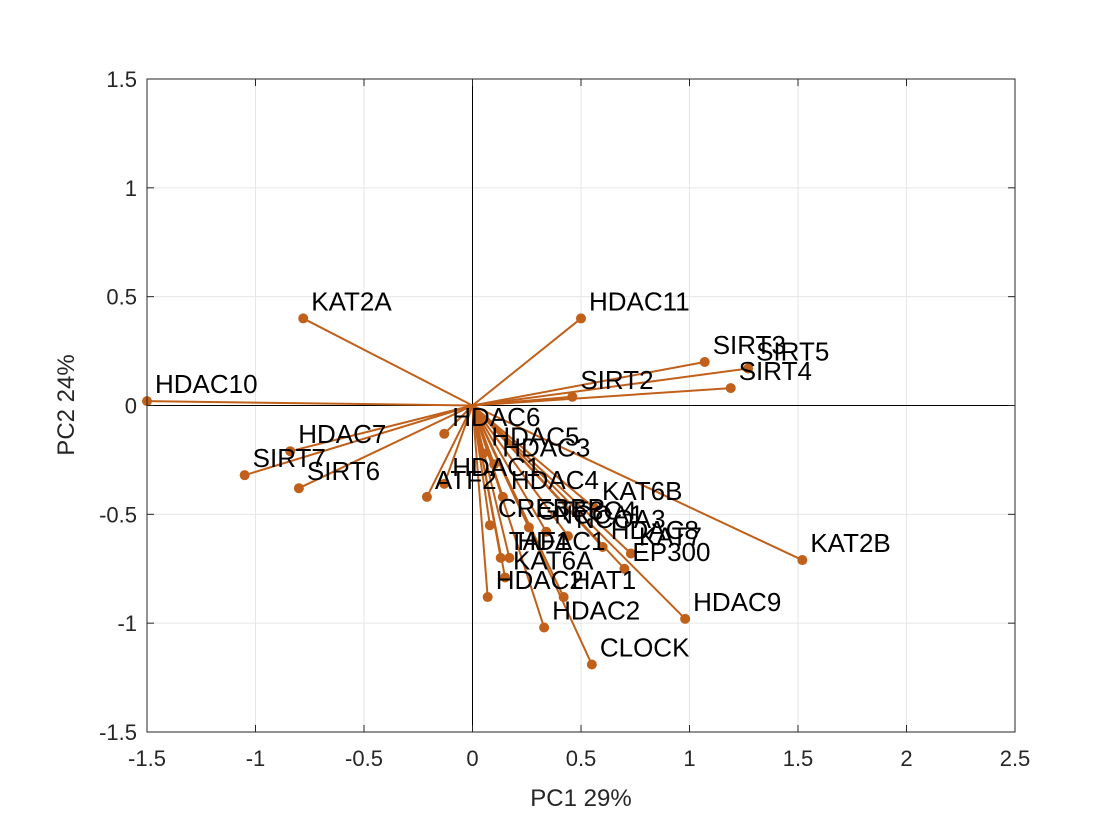 The image size is (1120, 840). What do you see at coordinates (66, 404) in the screenshot?
I see `y-axis-label: PC2 24%` at bounding box center [66, 404].